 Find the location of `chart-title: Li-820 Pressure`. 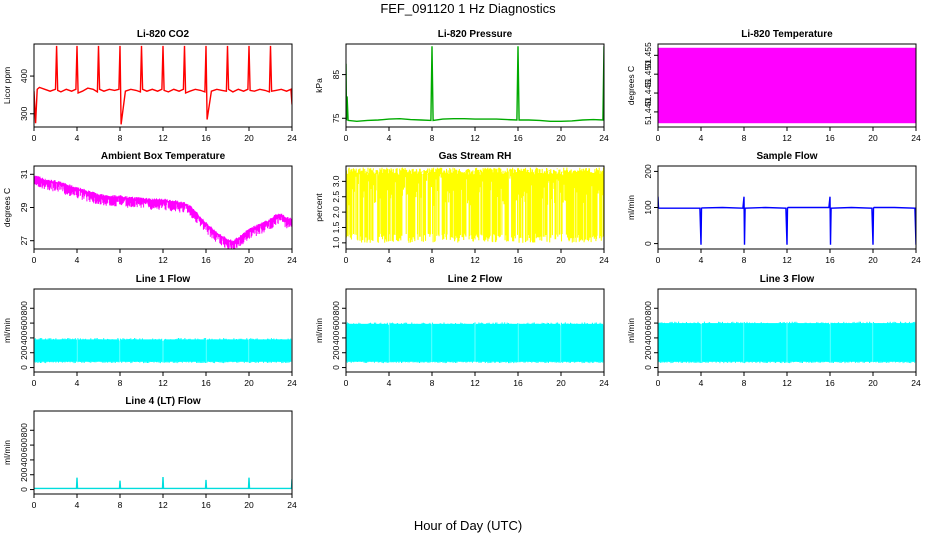

chart-title: Li-820 Pressure is located at coordinates (475, 34).